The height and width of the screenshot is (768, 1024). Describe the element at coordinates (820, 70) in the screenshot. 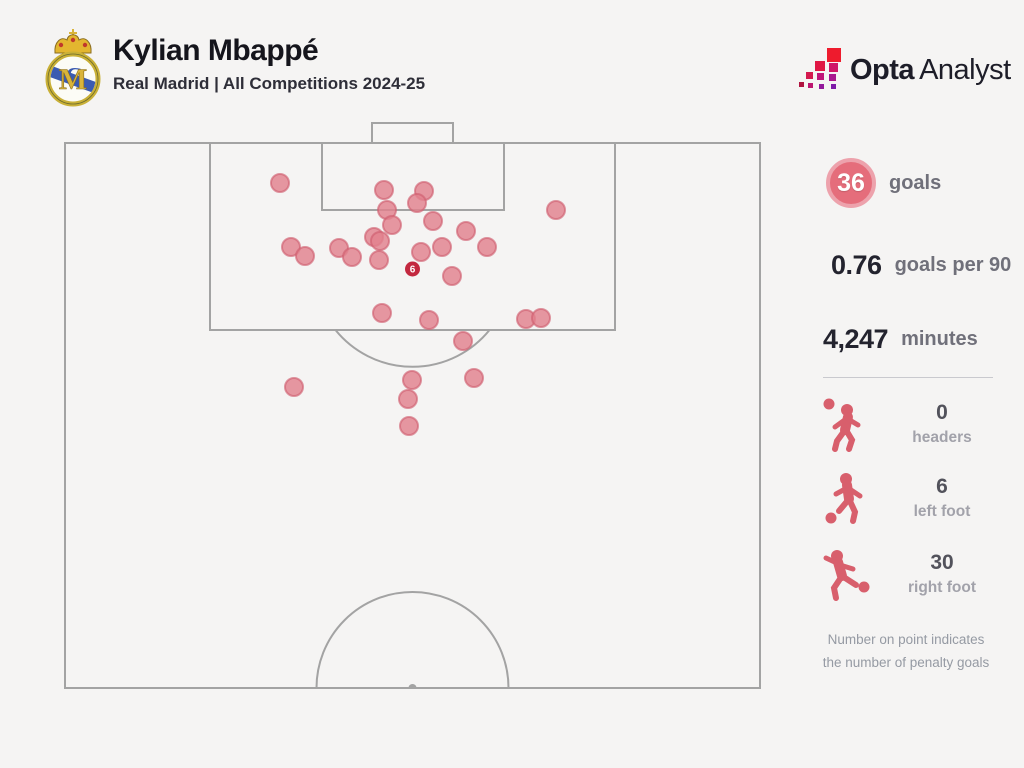

I see `opta-mark-icon` at that location.